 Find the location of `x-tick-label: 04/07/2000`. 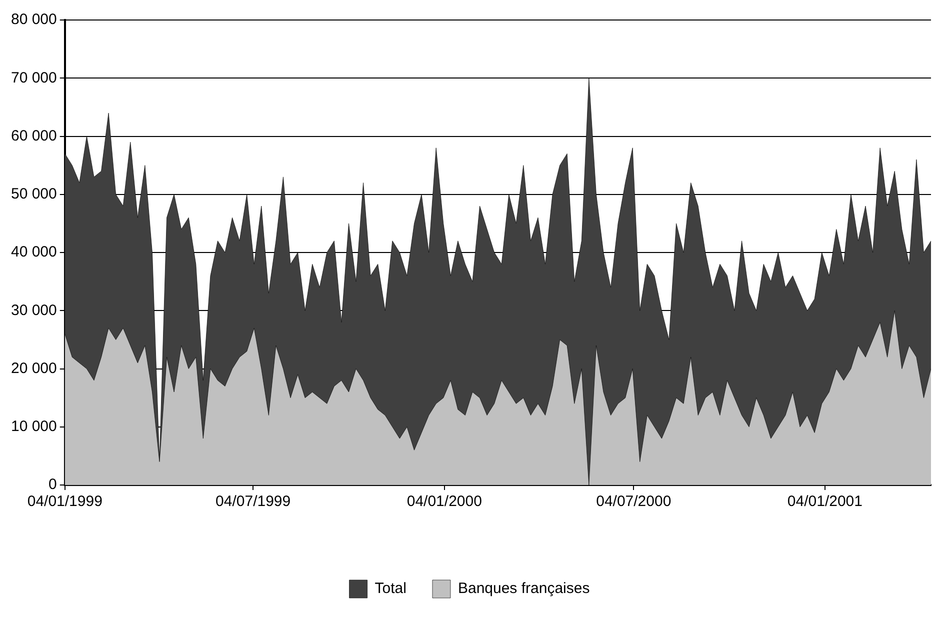

x-tick-label: 04/07/2000 is located at coordinates (634, 501).